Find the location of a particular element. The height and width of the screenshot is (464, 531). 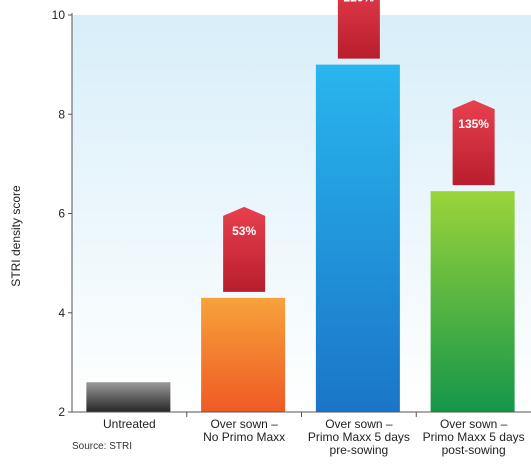

y-tick-label: 10 is located at coordinates (59, 15).